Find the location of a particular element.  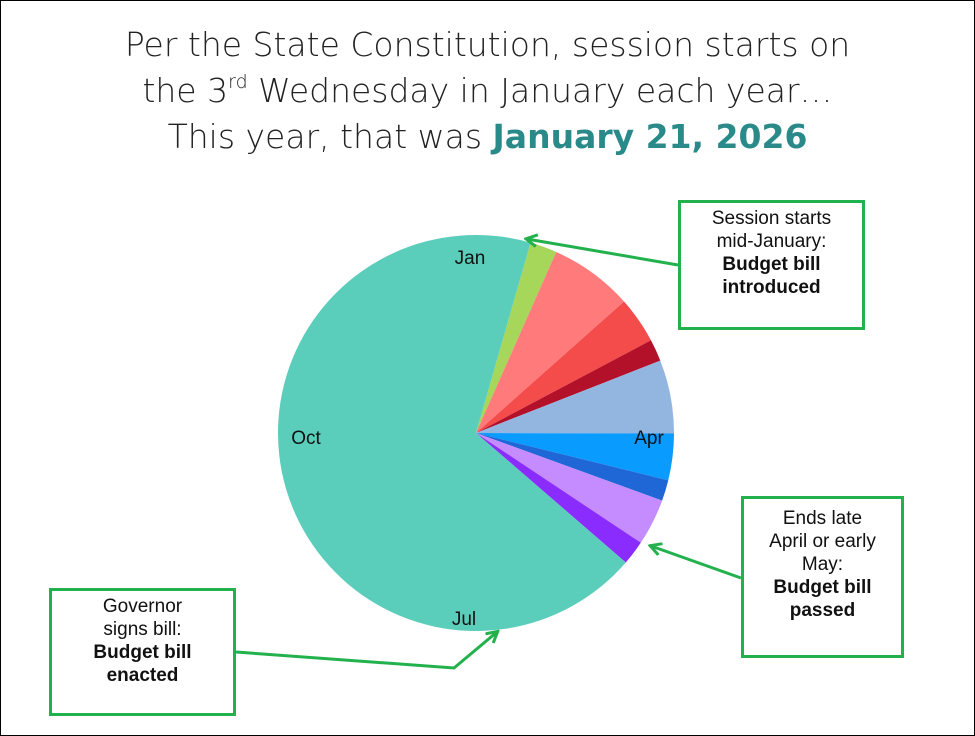

callout-signed-line-1: Governor is located at coordinates (142, 606).